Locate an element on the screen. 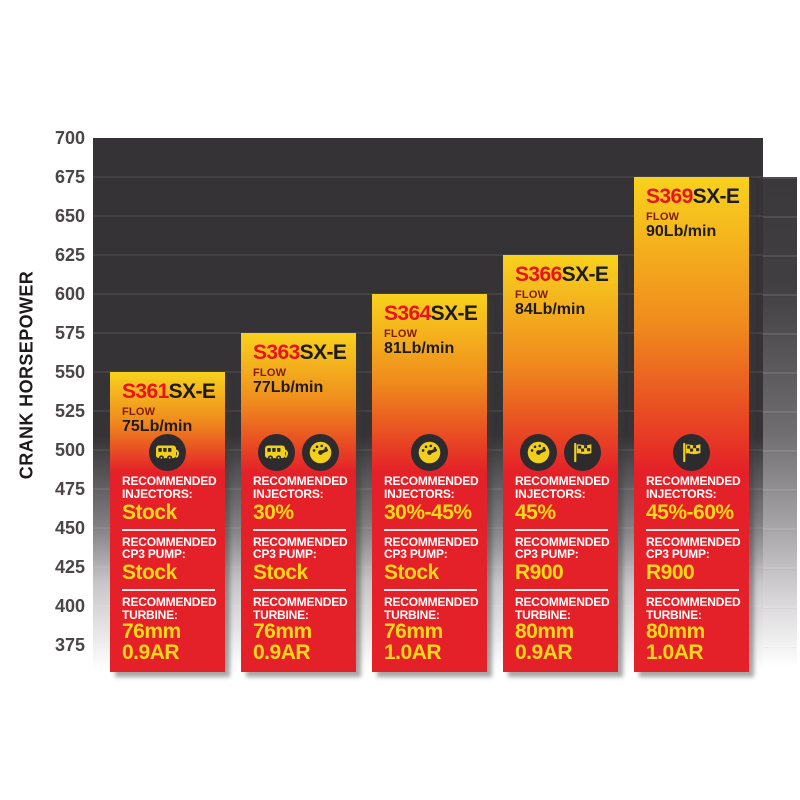 The height and width of the screenshot is (800, 800). flow-value: 81Lb/min is located at coordinates (419, 349).